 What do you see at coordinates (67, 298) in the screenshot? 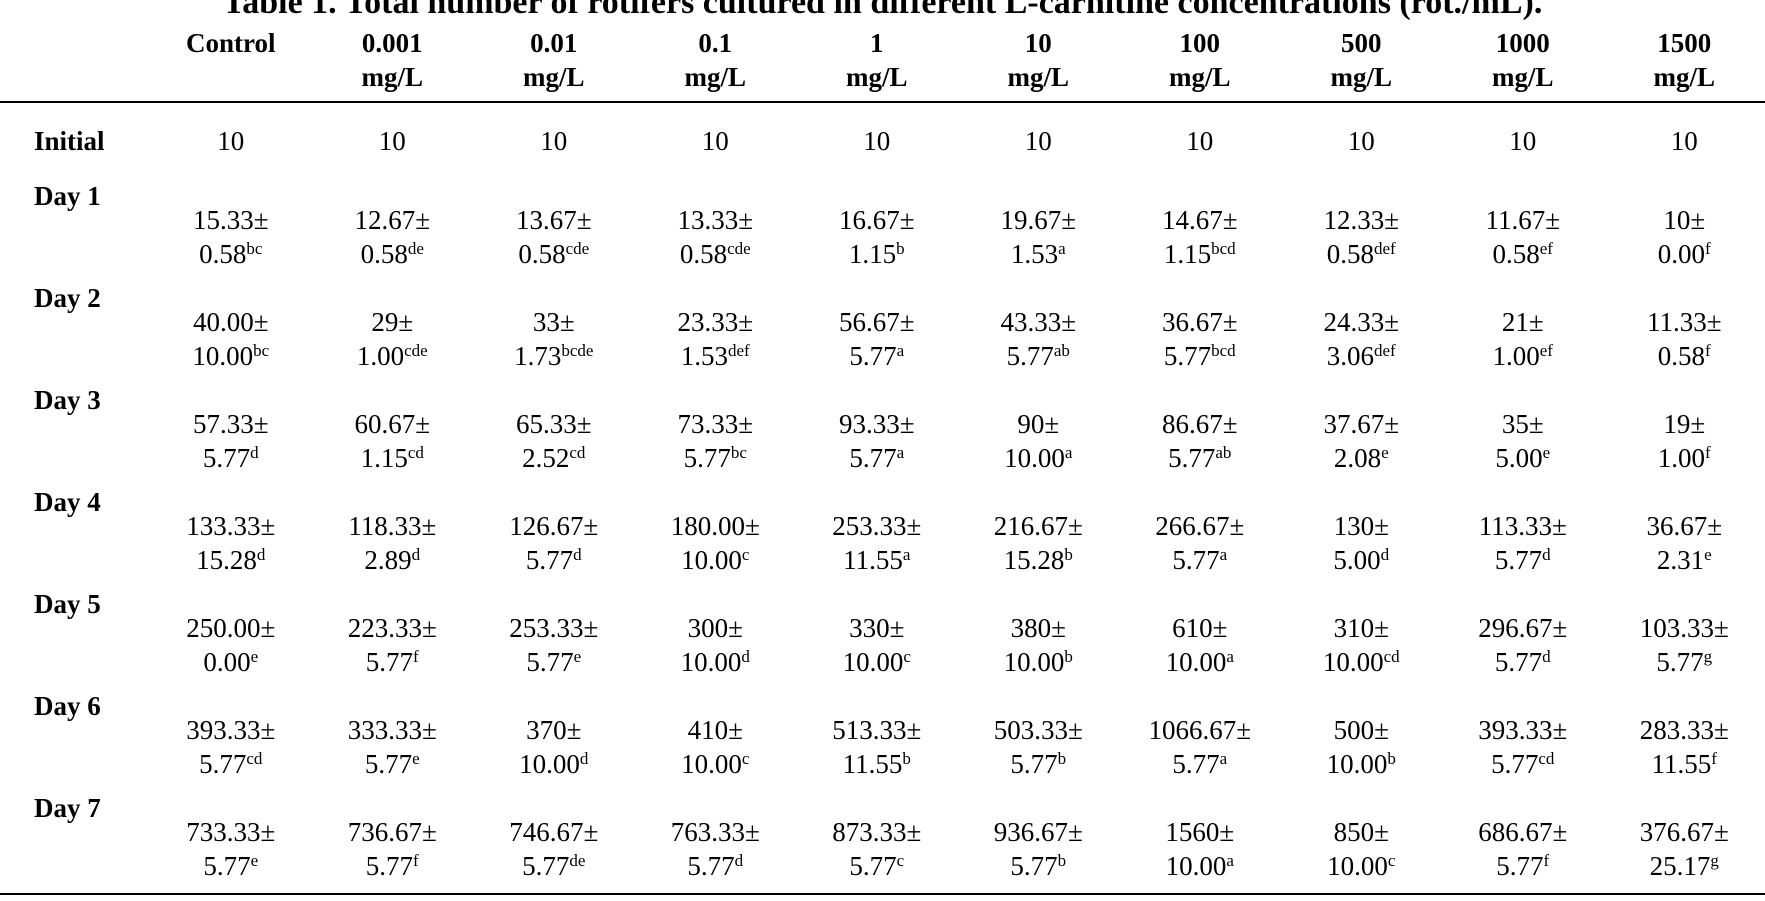
I see `row-label: Day 2` at bounding box center [67, 298].